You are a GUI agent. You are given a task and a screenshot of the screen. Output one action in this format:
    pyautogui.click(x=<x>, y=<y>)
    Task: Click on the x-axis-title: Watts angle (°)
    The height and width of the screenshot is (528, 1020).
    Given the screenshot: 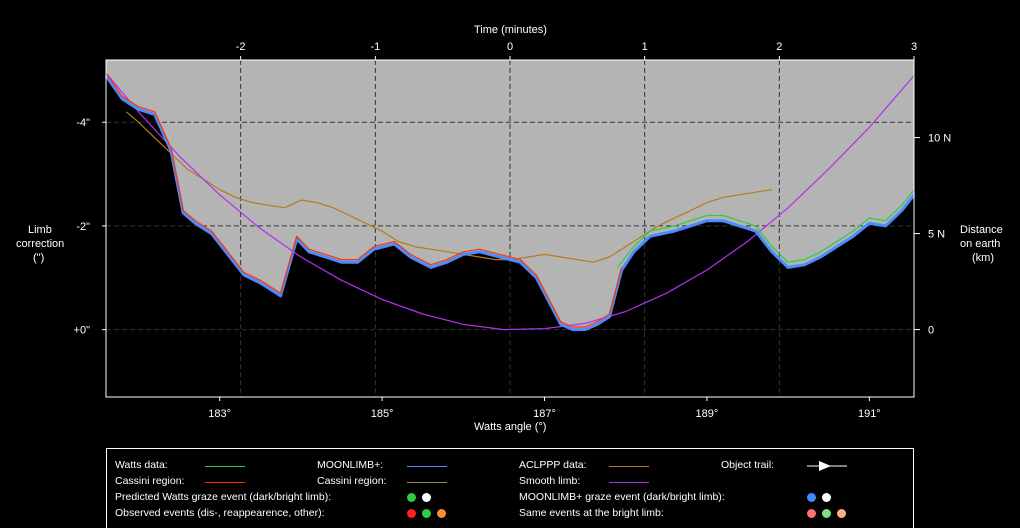 What is the action you would take?
    pyautogui.click(x=510, y=427)
    